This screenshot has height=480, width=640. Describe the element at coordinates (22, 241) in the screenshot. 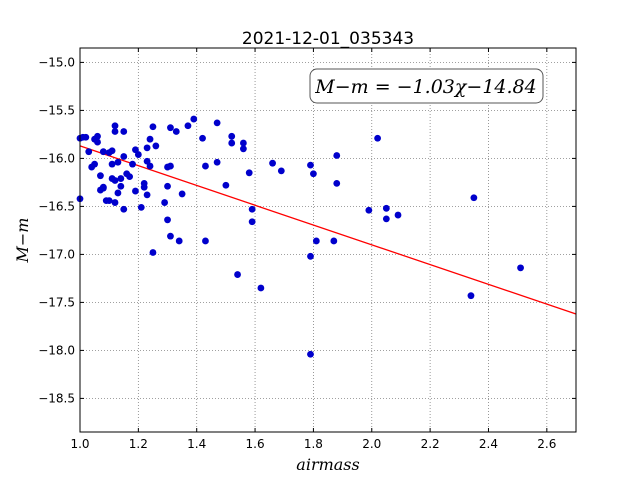

I see `y-axis-label: M−m` at that location.